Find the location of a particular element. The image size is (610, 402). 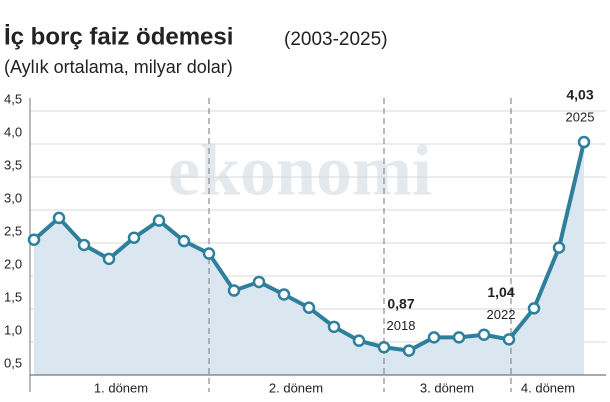

period-label: 3. dönem is located at coordinates (447, 387).